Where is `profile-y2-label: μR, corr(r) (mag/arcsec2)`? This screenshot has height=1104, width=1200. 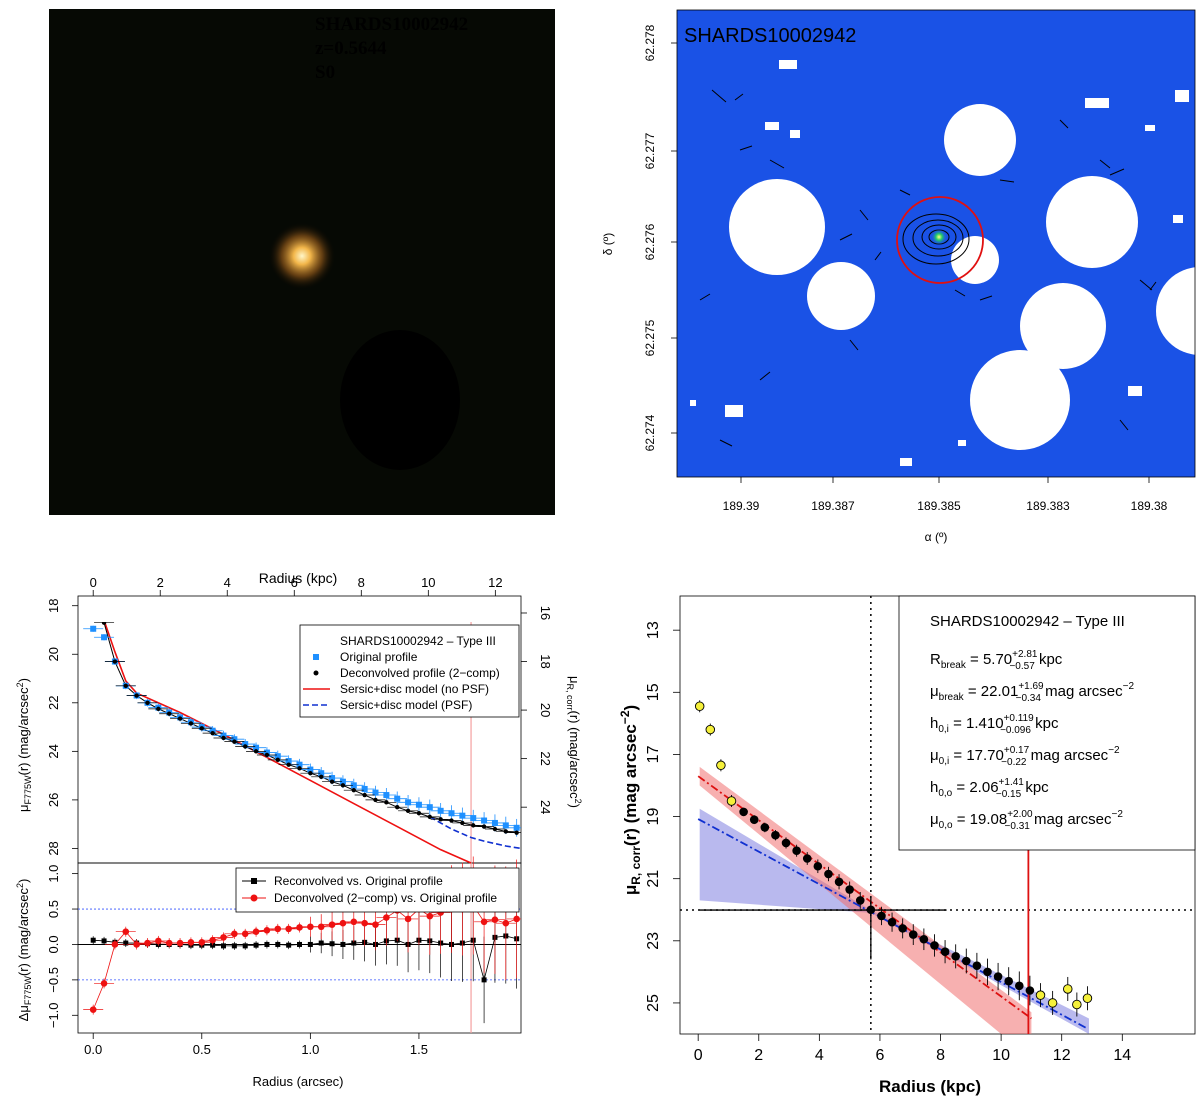 profile-y2-label: μR, corr(r) (mag/arcsec2) is located at coordinates (574, 742).